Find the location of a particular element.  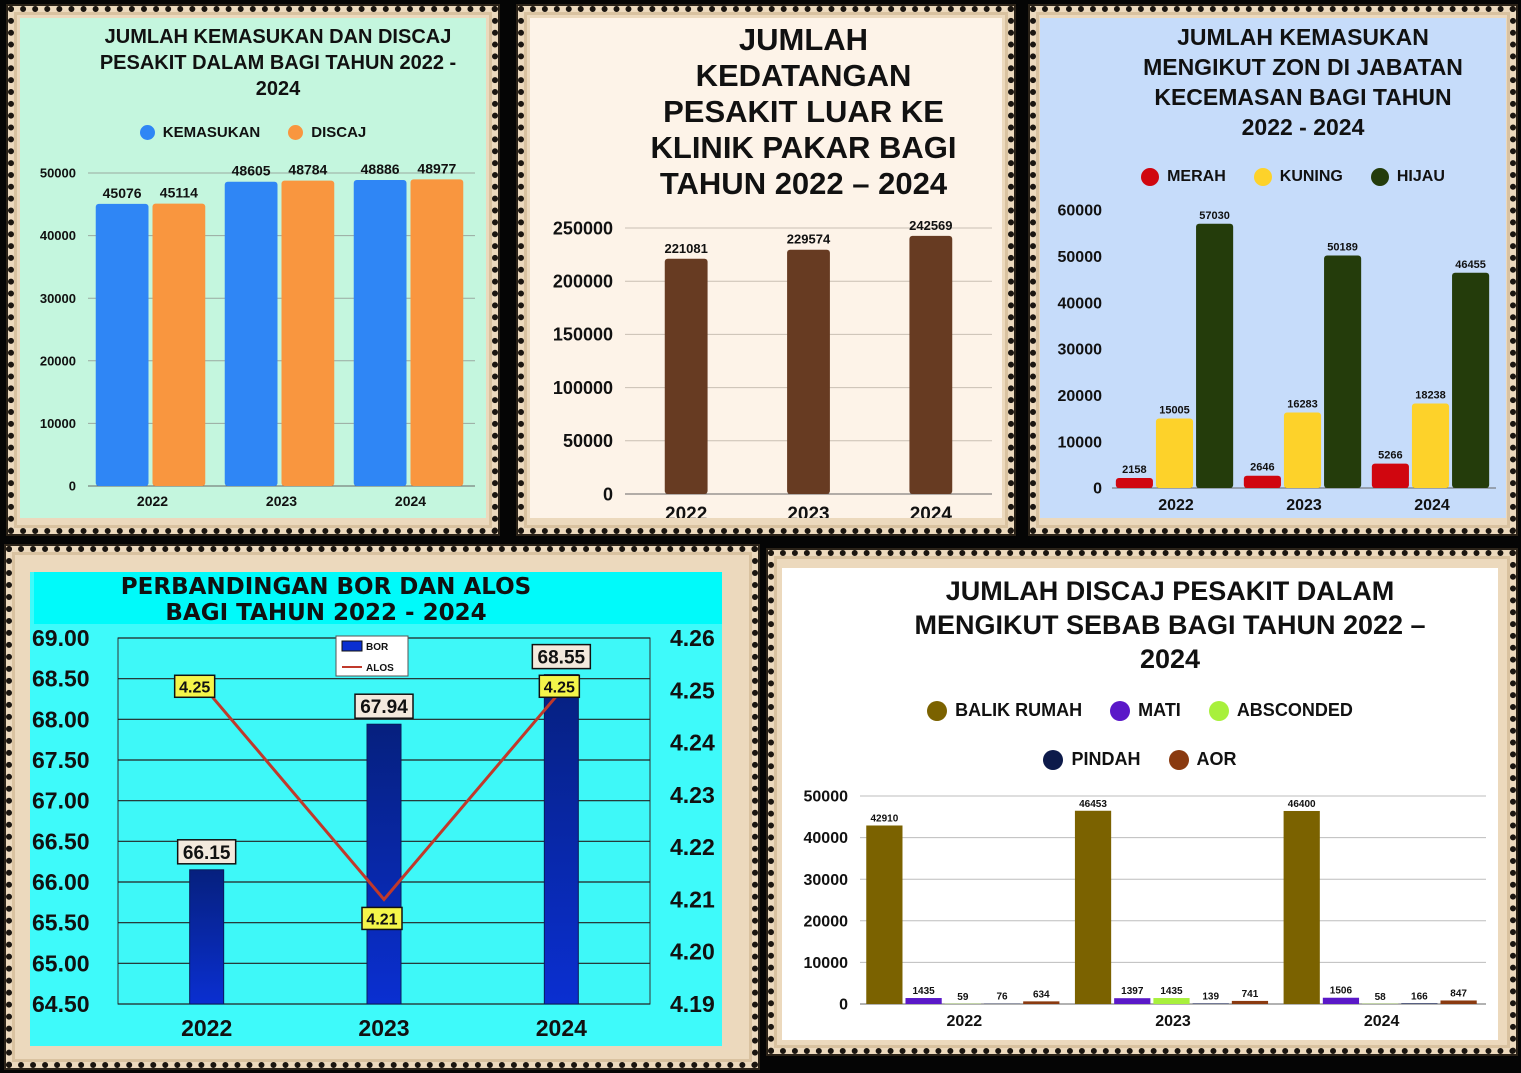

y-tick-label: 250000 is located at coordinates (583, 228).